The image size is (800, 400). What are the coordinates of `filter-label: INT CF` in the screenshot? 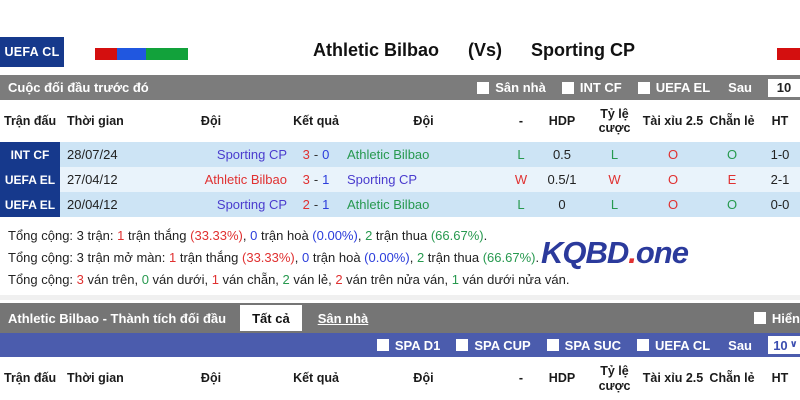 It's located at (600, 87).